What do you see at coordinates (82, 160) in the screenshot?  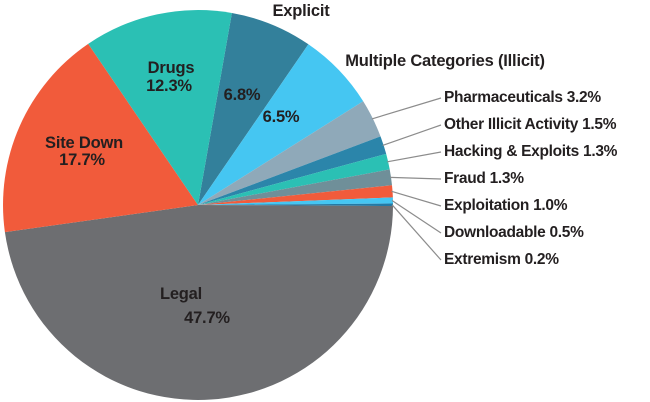 I see `label-site-down-value: 17.7%` at bounding box center [82, 160].